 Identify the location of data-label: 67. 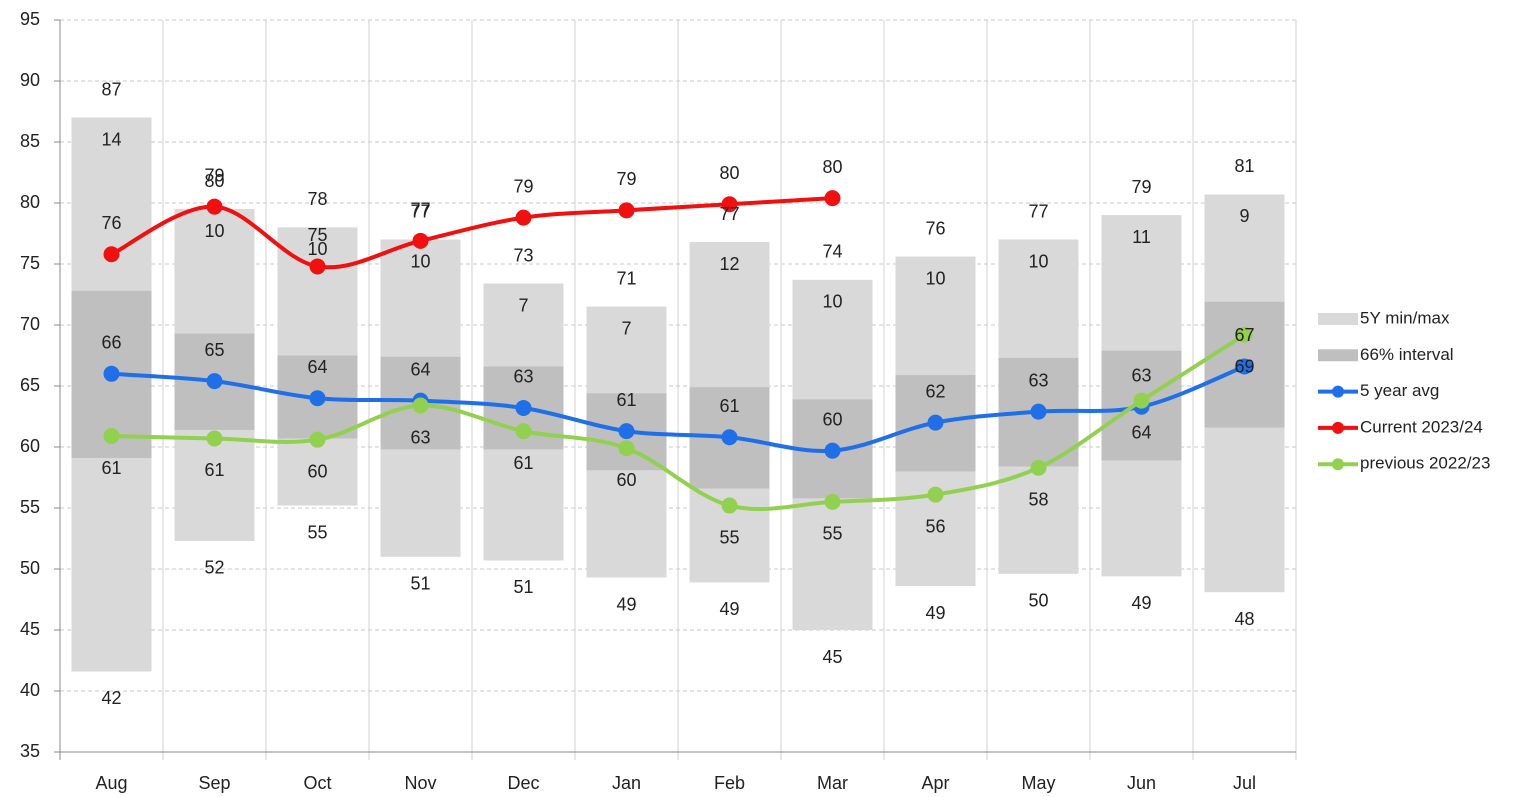
(1244, 335).